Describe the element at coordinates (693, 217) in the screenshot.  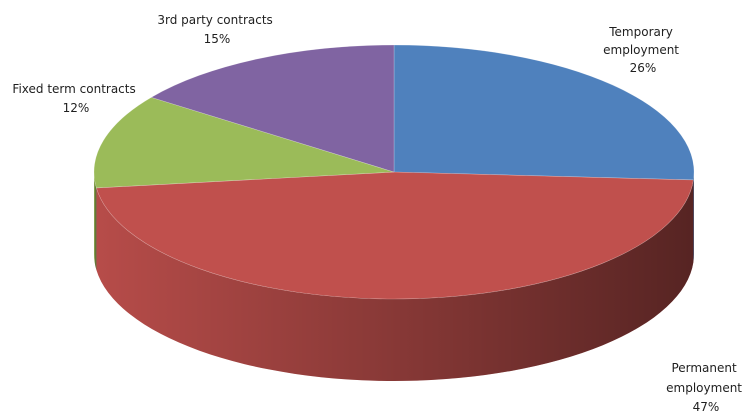
I see `pie-side-shade-temporary-employment` at that location.